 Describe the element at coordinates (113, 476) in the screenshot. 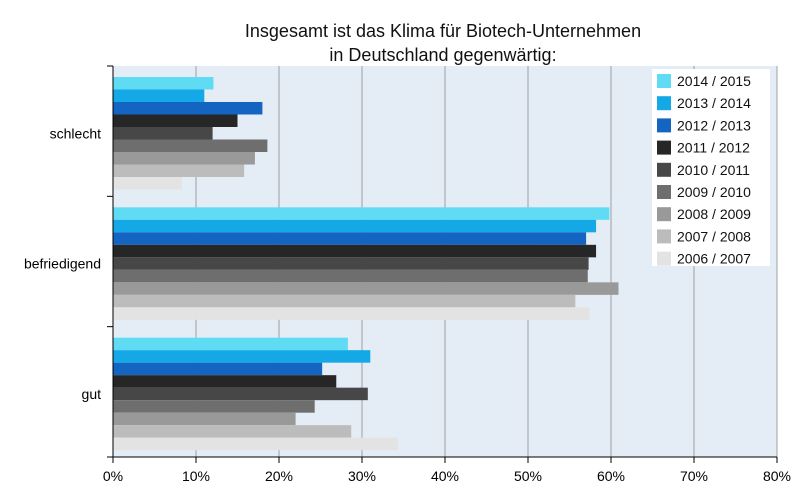

I see `x-tick-label-0: 0%` at that location.